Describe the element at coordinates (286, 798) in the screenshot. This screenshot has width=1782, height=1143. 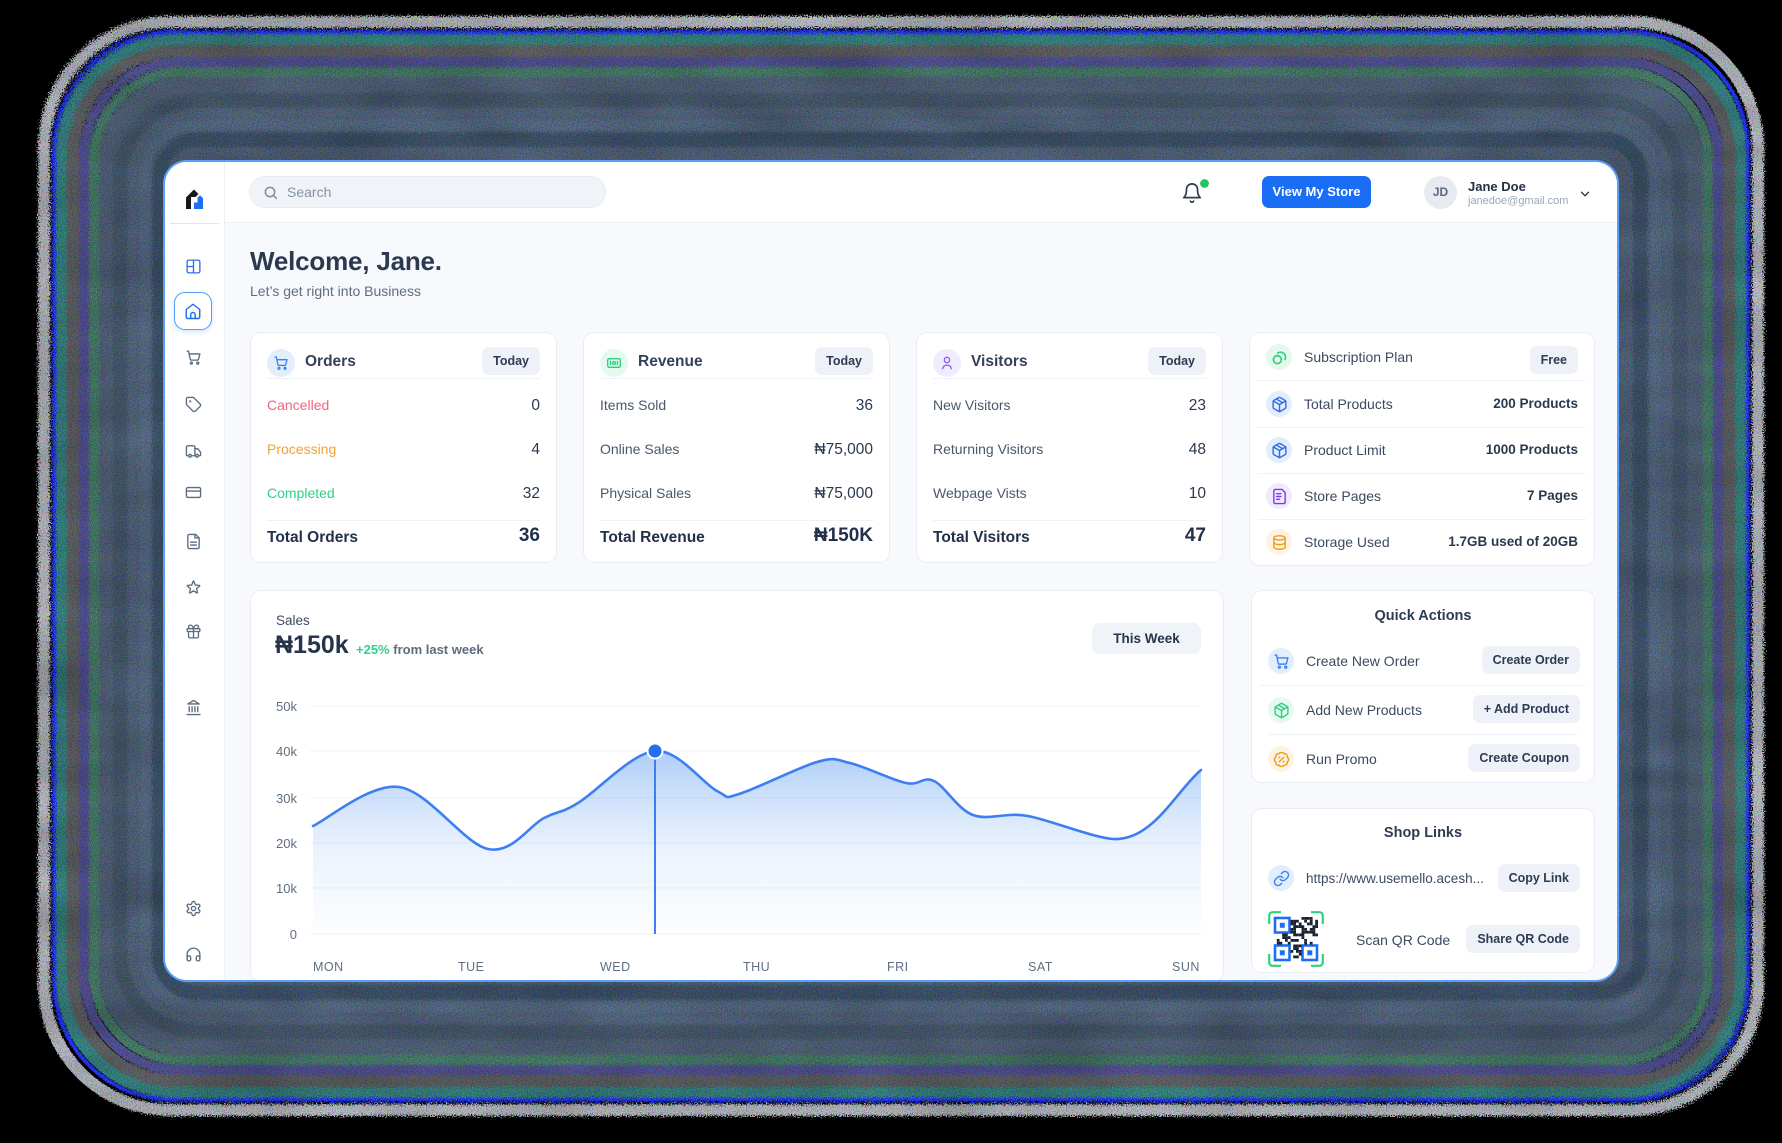
I see `svg-text: 30k` at that location.